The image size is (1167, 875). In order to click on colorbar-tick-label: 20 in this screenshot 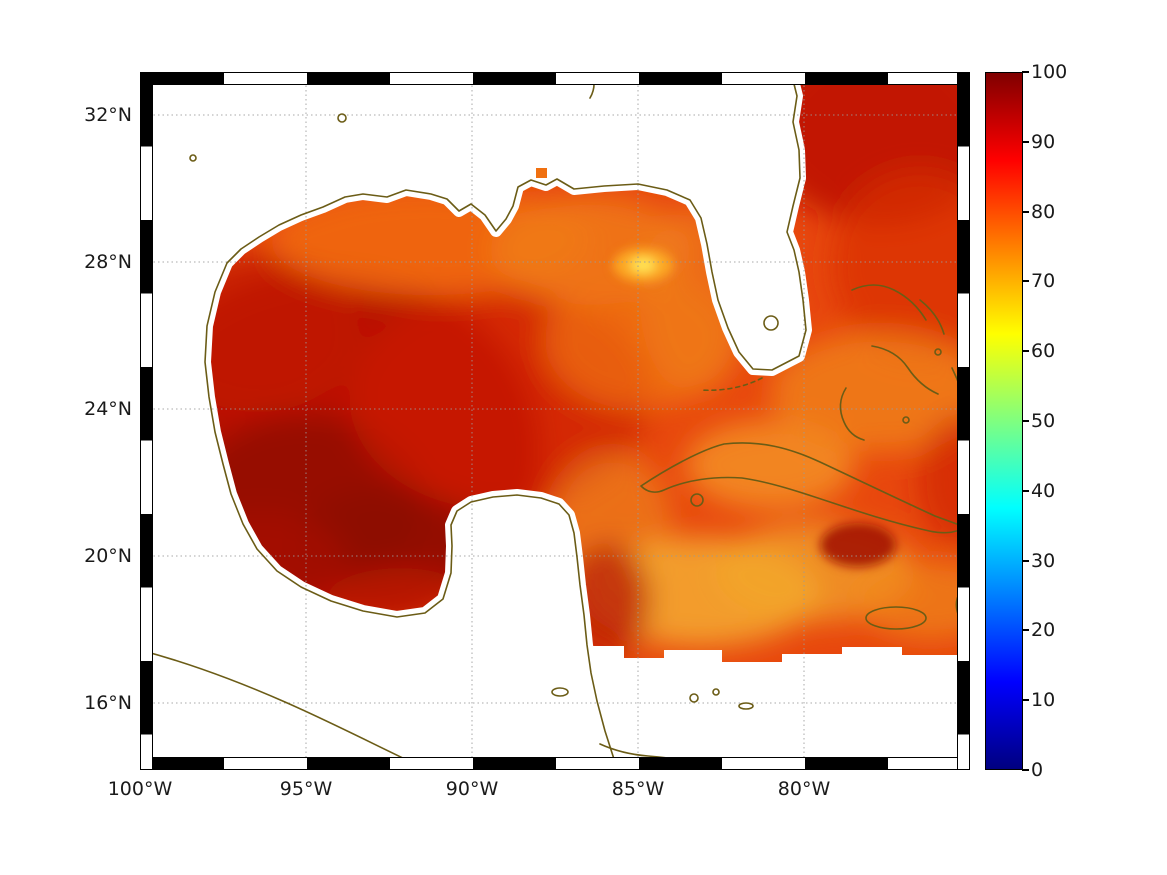, I will do `click(1043, 630)`.